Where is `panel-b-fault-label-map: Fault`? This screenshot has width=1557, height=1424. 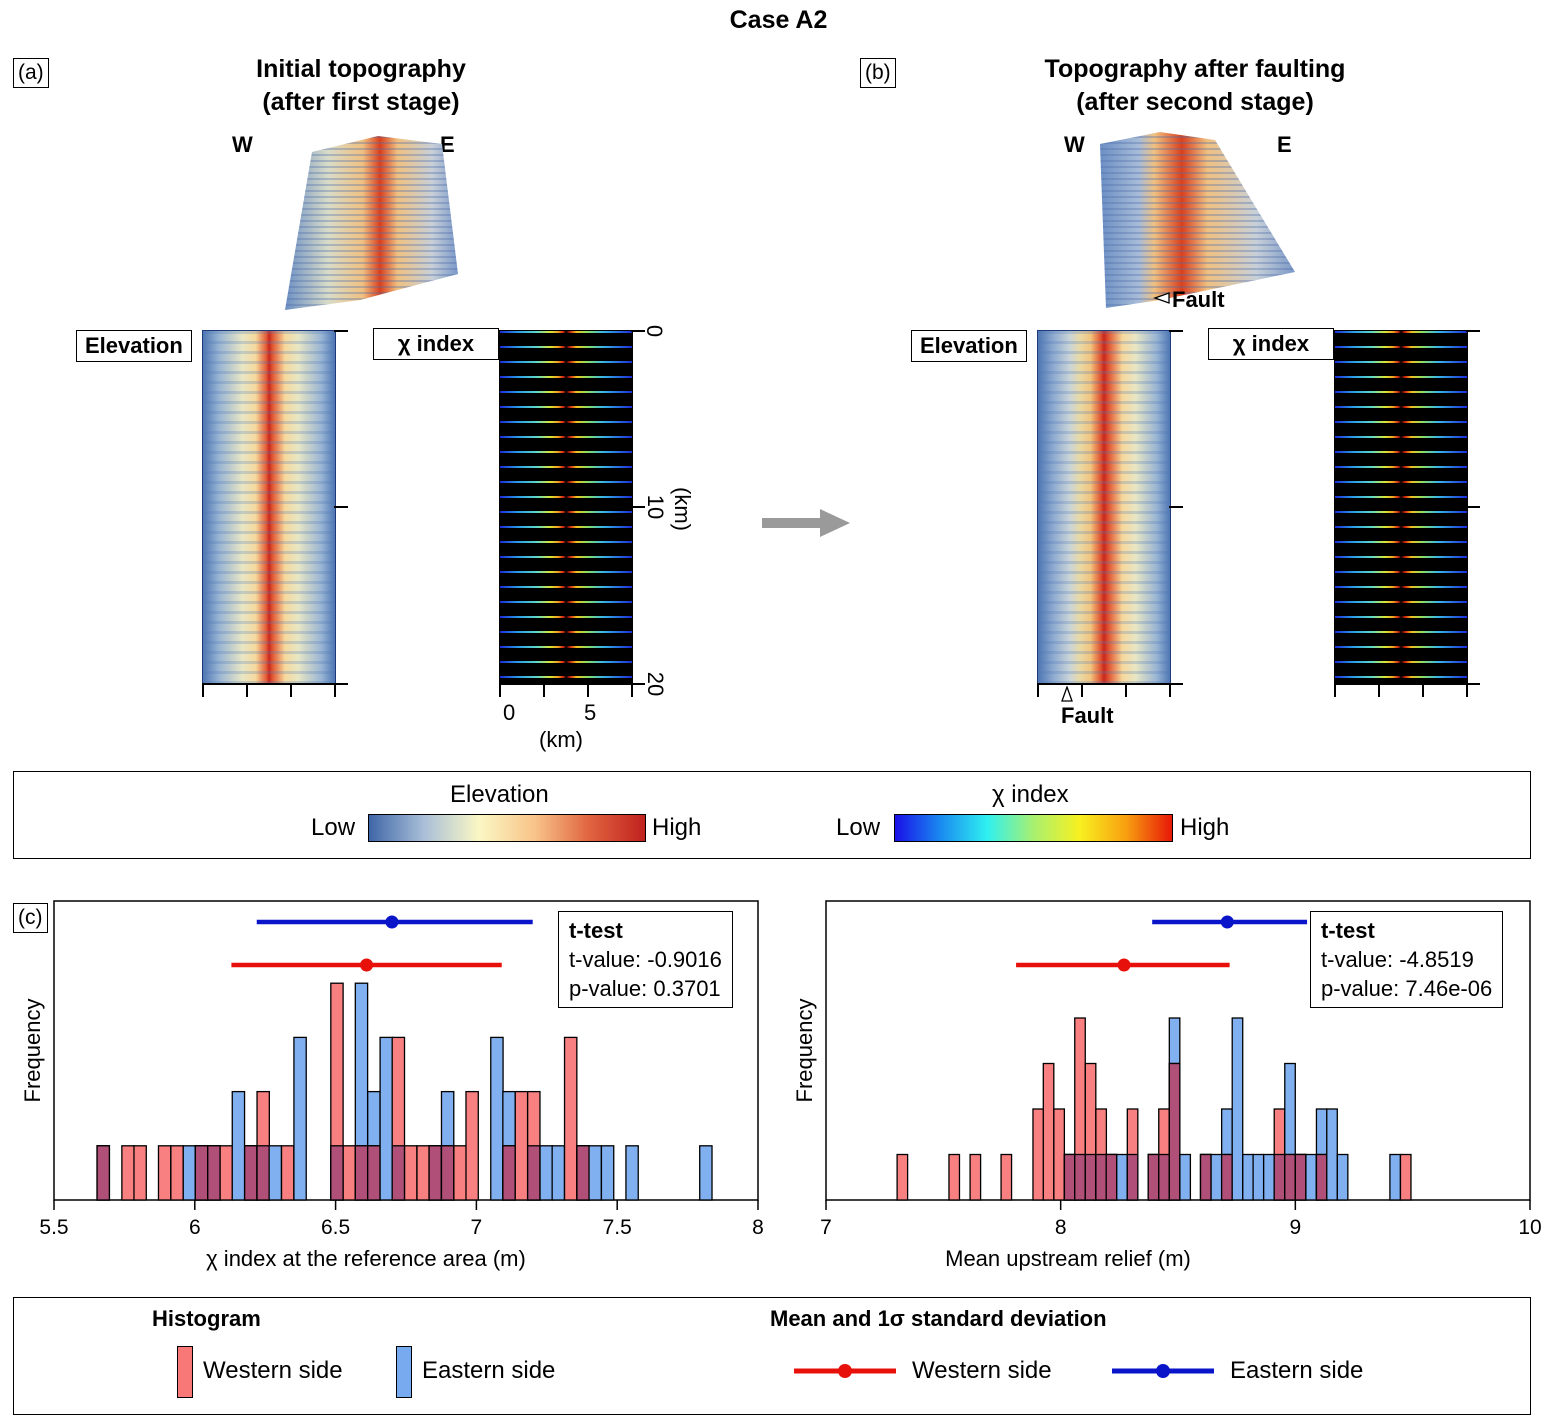 panel-b-fault-label-map: Fault is located at coordinates (1087, 715).